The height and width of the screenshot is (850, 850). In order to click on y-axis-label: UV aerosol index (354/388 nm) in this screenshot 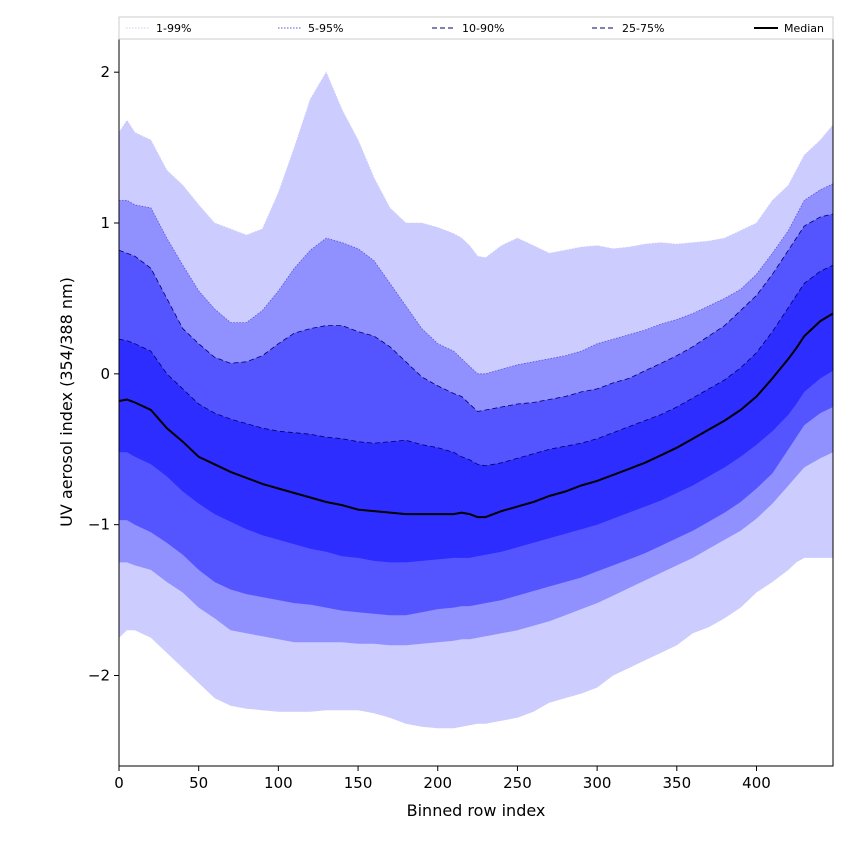, I will do `click(66, 402)`.